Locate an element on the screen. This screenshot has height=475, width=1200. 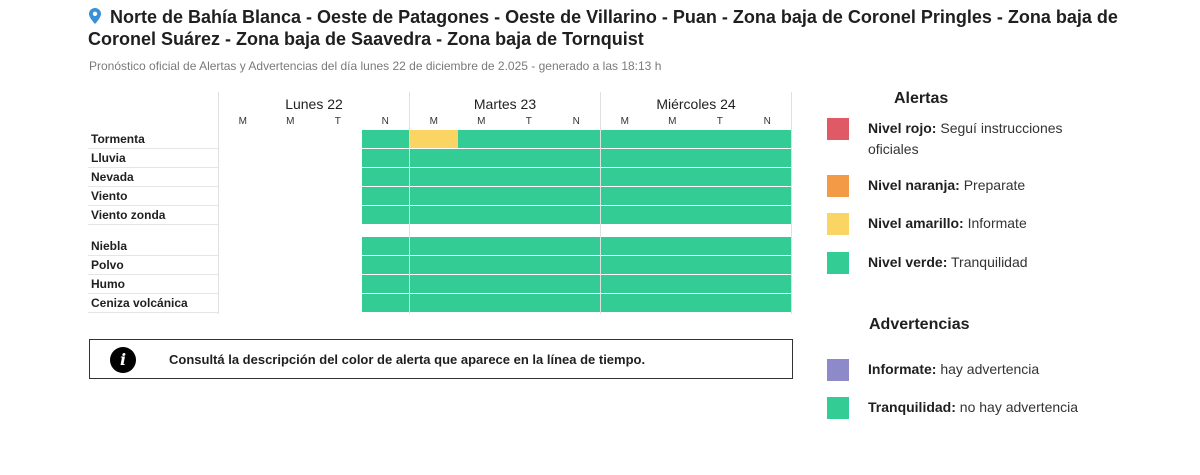
legend-swatch-tranquilidad is located at coordinates (838, 408).